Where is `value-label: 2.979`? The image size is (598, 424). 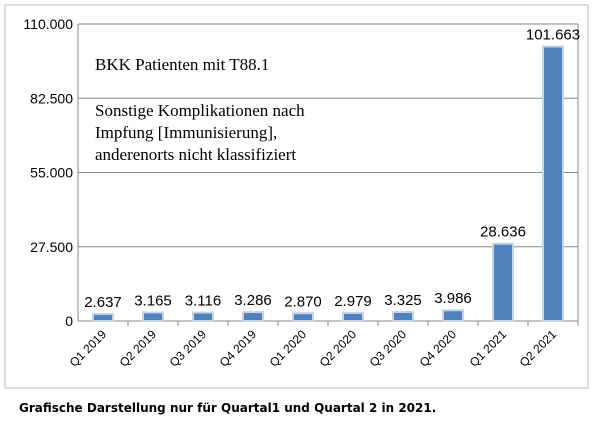 value-label: 2.979 is located at coordinates (353, 301).